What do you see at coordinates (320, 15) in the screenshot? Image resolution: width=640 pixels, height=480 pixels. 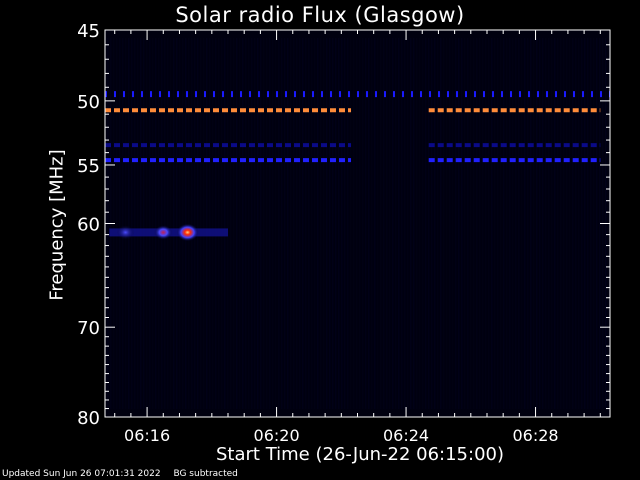 I see `chart-title: Solar radio Flux (Glasgow)` at bounding box center [320, 15].